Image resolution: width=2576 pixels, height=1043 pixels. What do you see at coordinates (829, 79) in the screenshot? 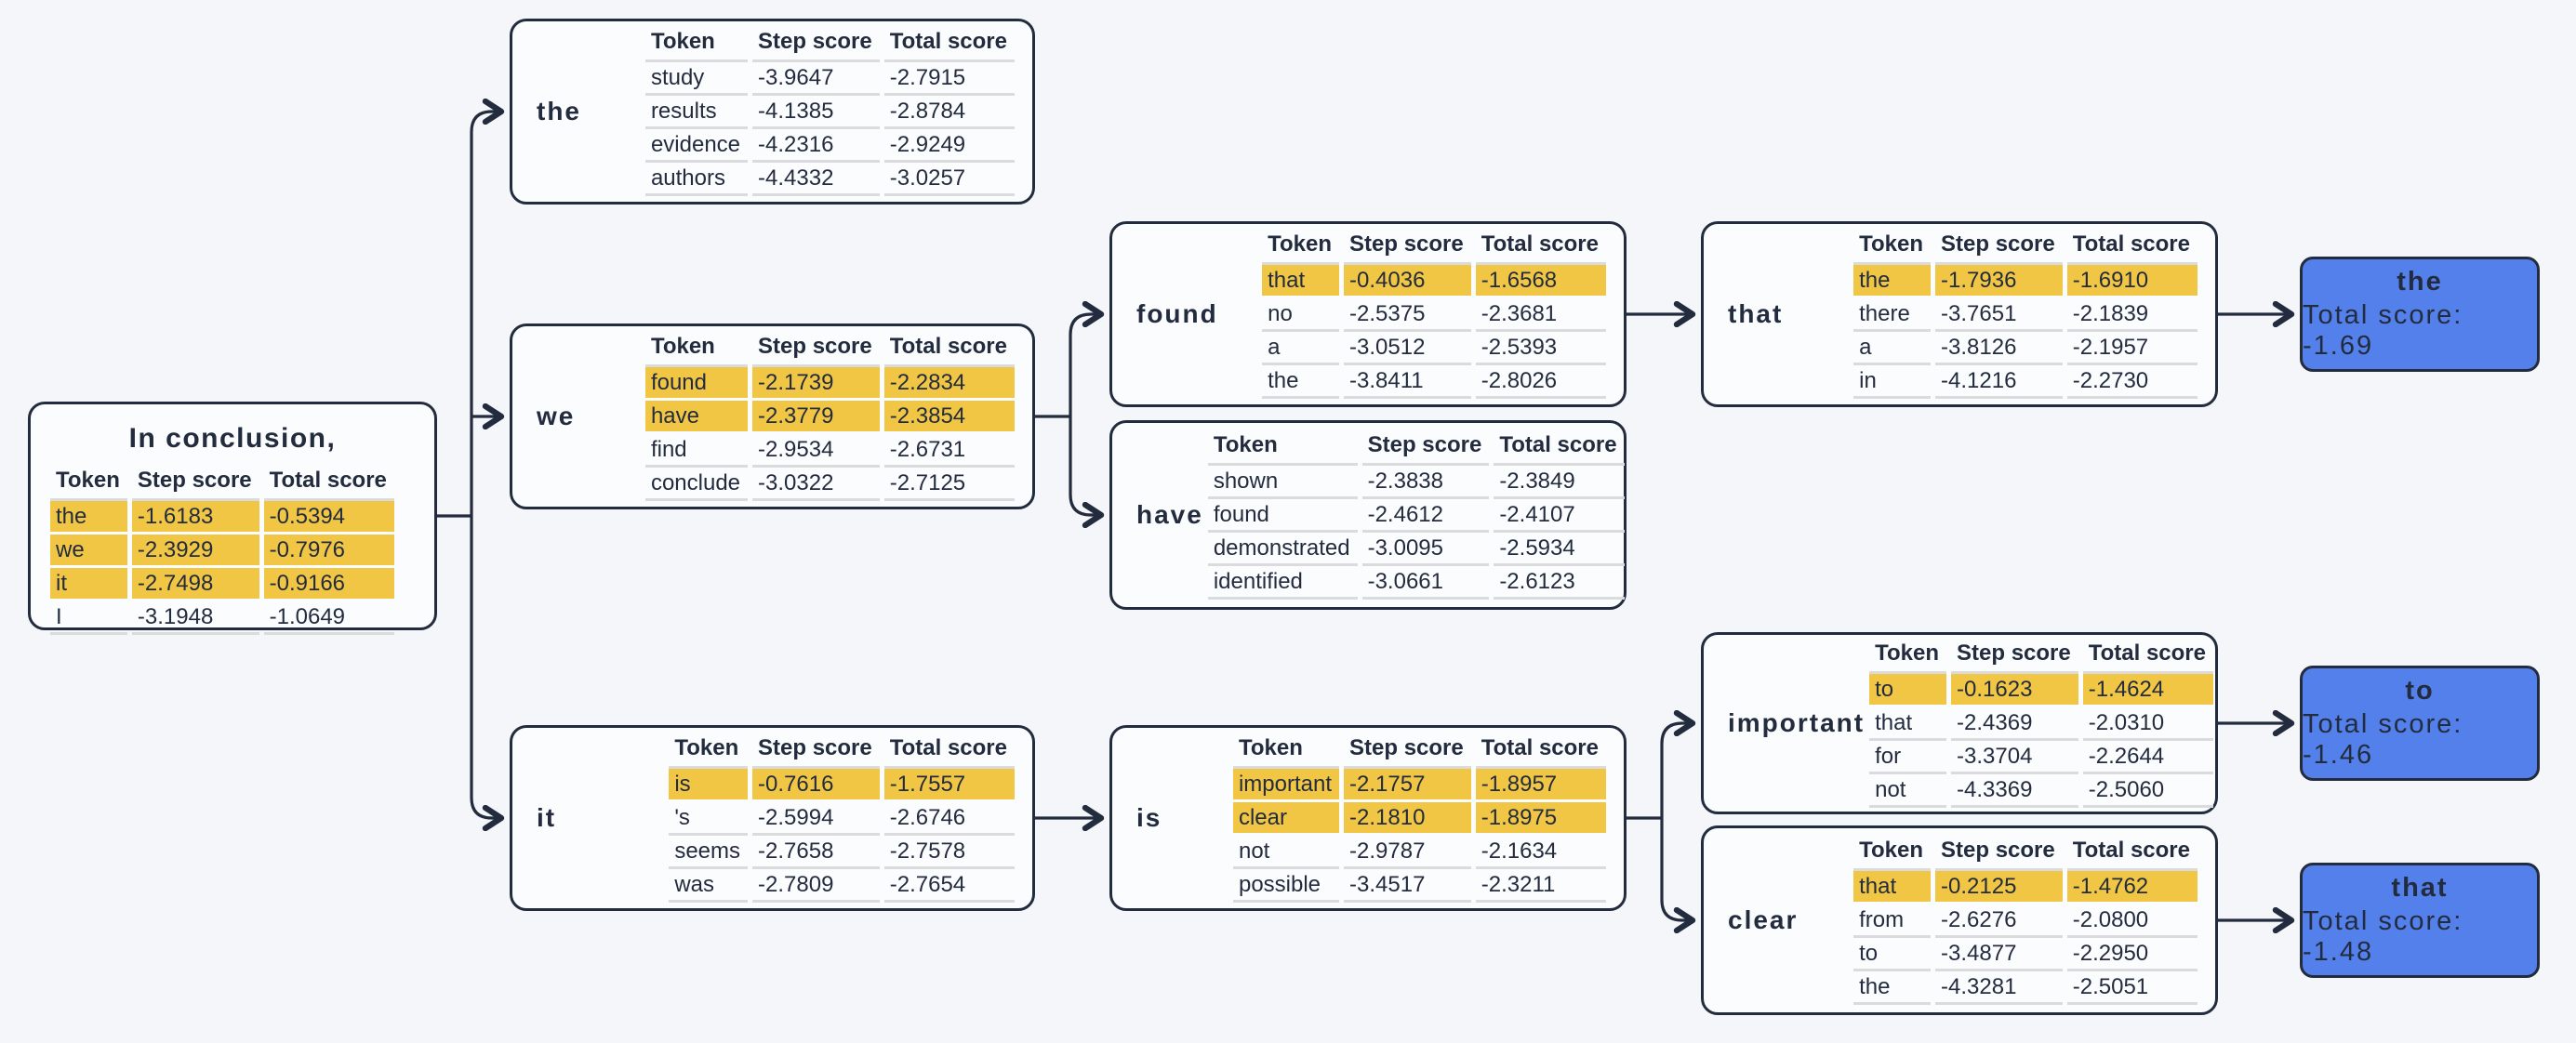
I see `candidate-row: study -3.9647 -2.7915` at bounding box center [829, 79].